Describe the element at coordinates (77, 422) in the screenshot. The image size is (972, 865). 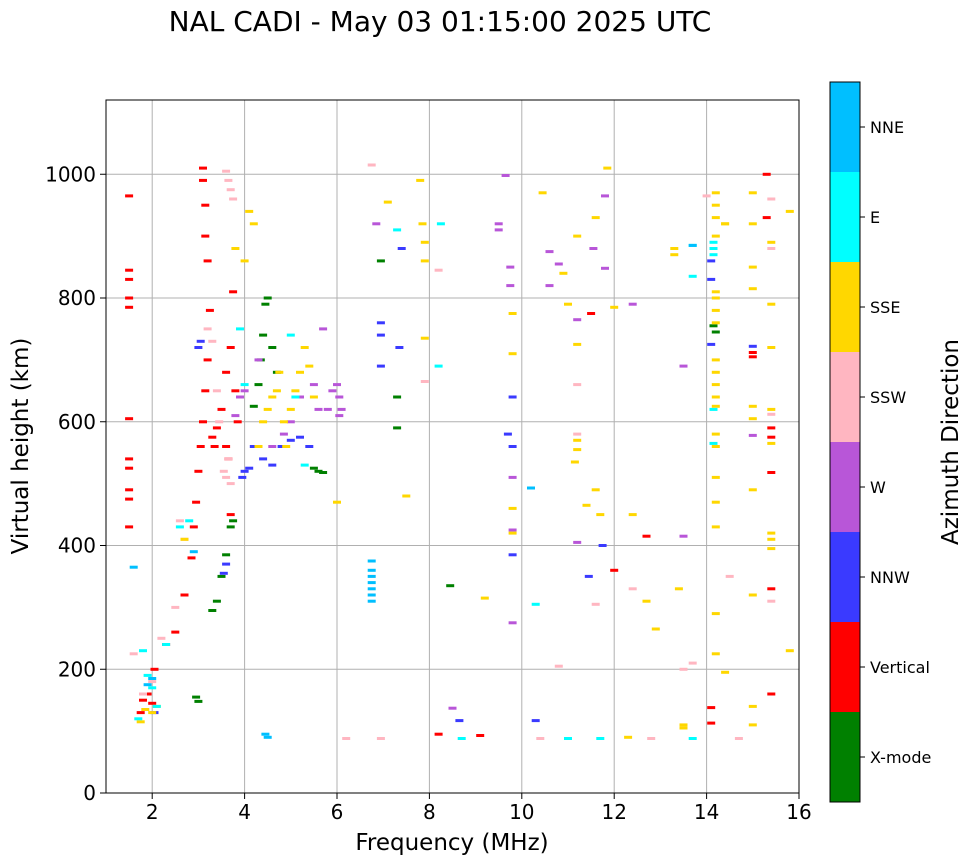
I see `y-tick-label: 600` at that location.